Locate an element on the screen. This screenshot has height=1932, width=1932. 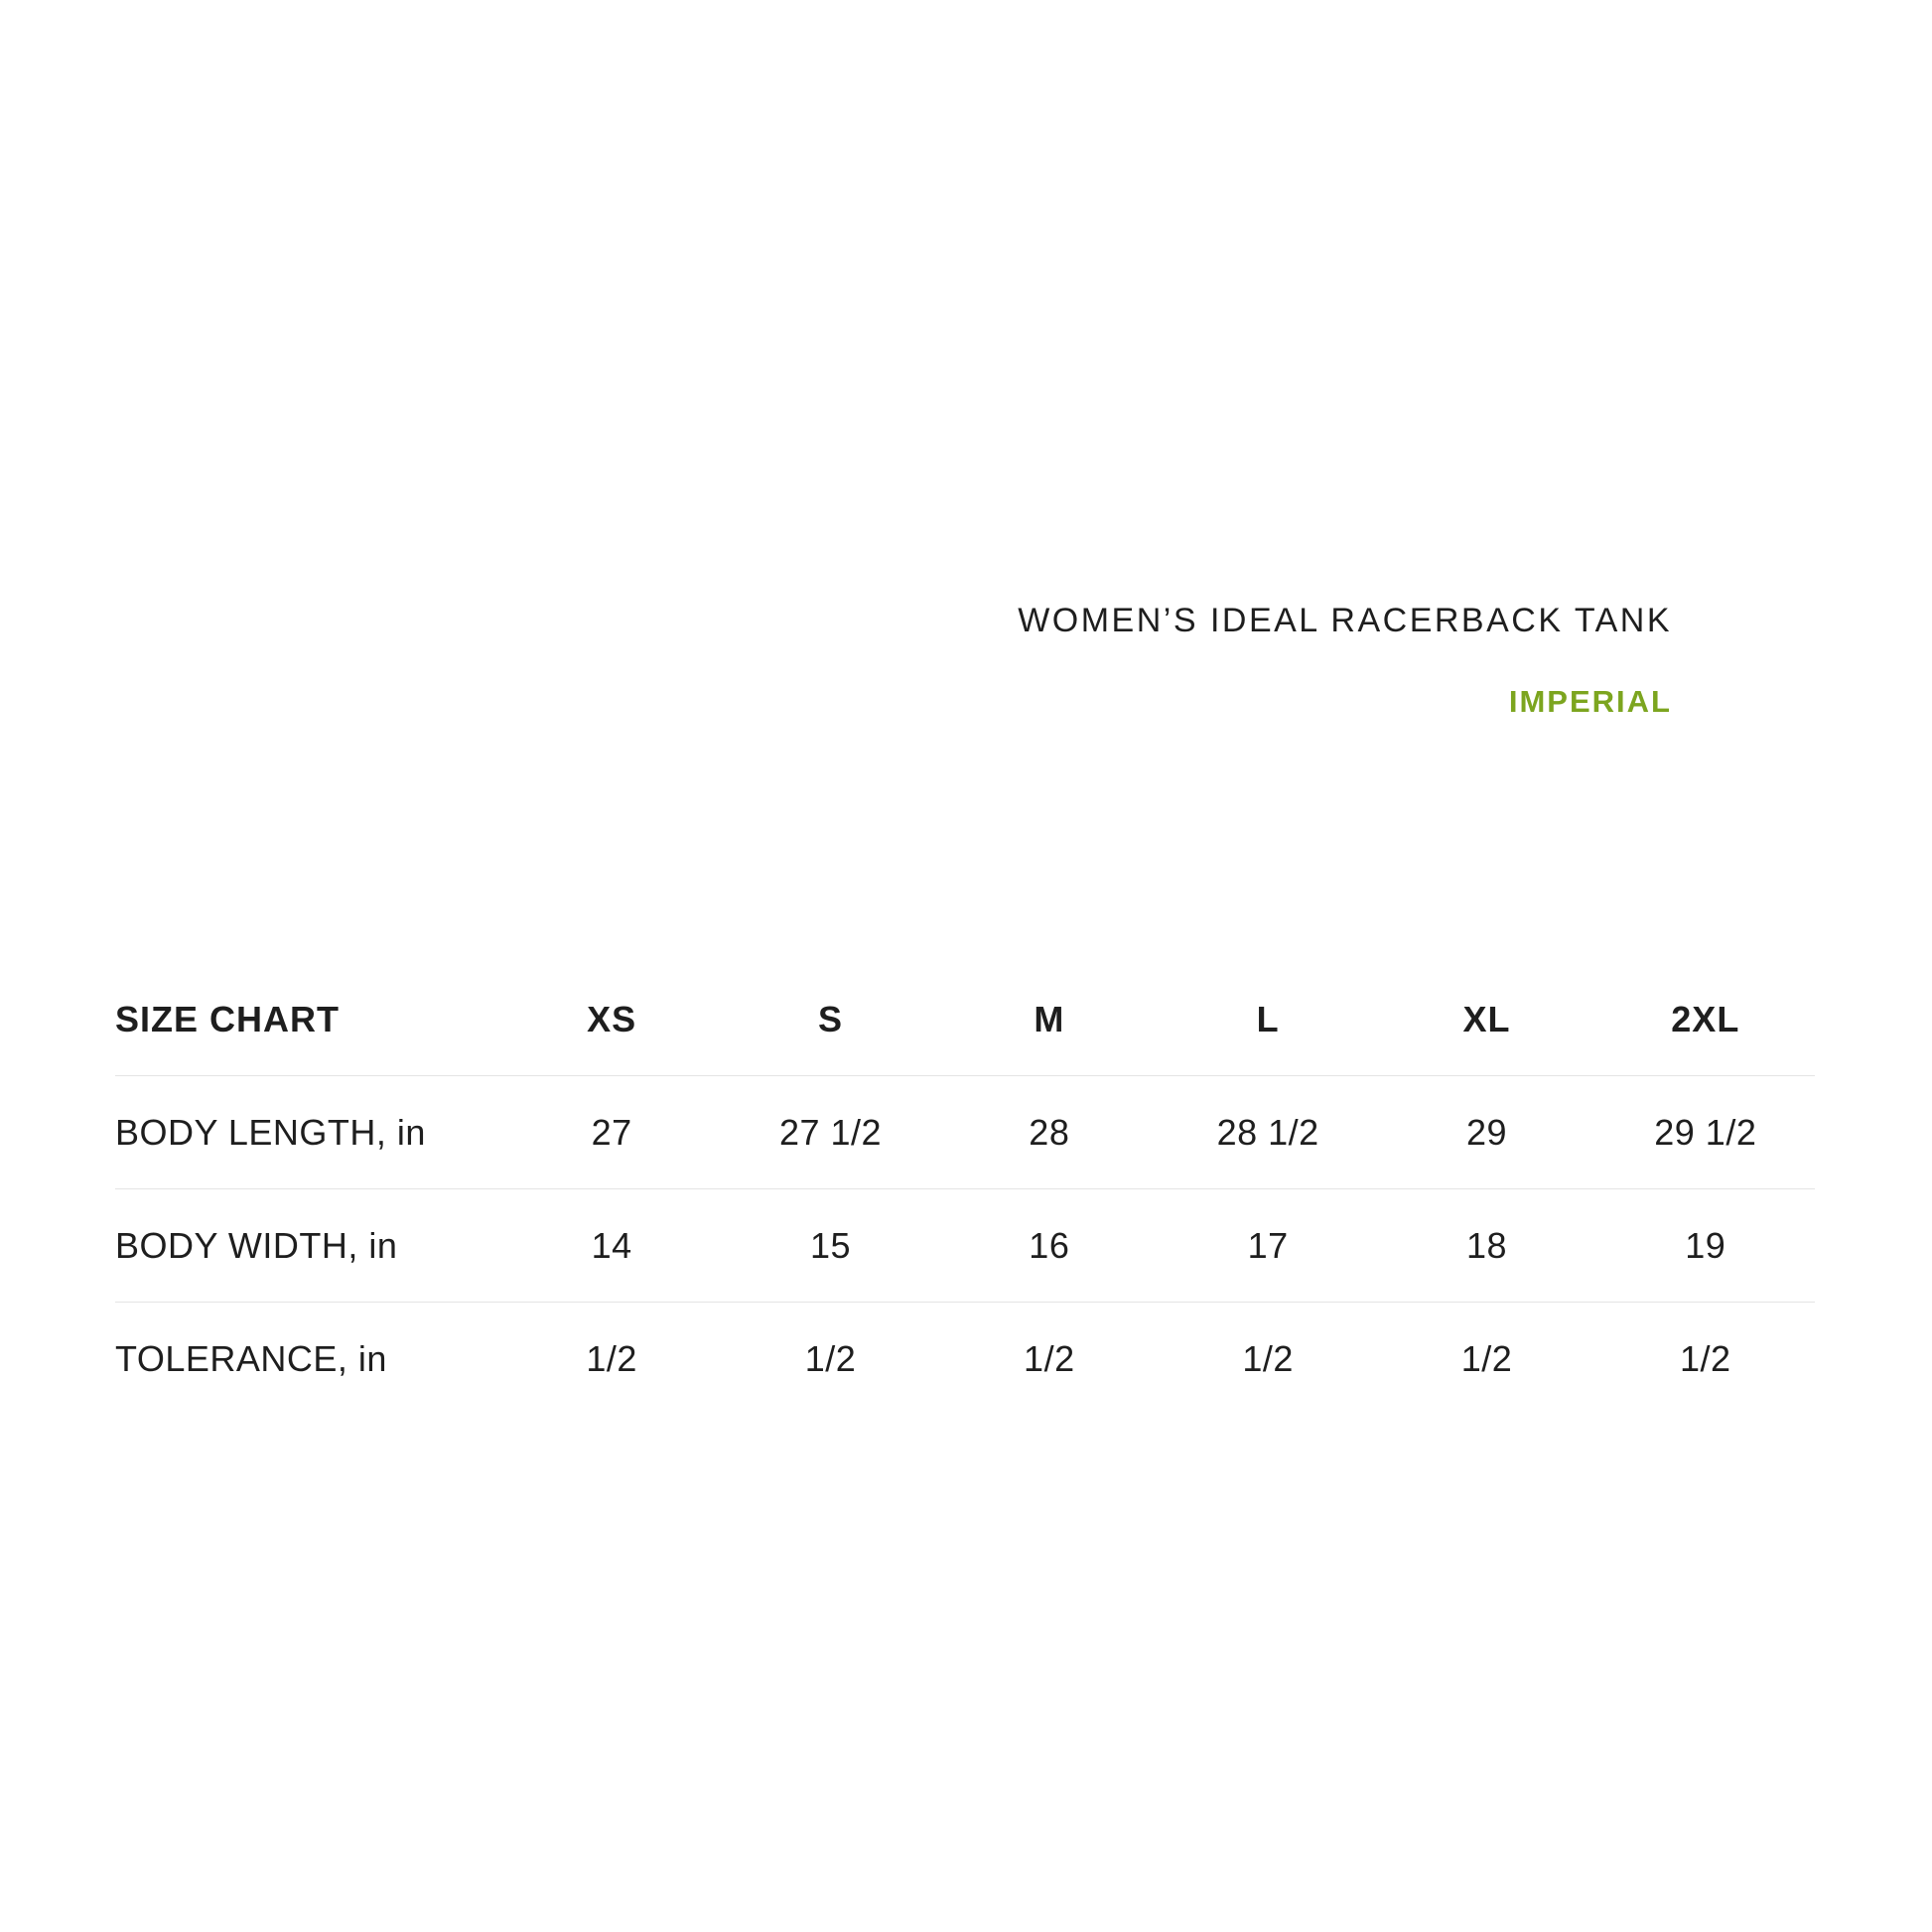
row-label: BODY WIDTH, in is located at coordinates (257, 1245).